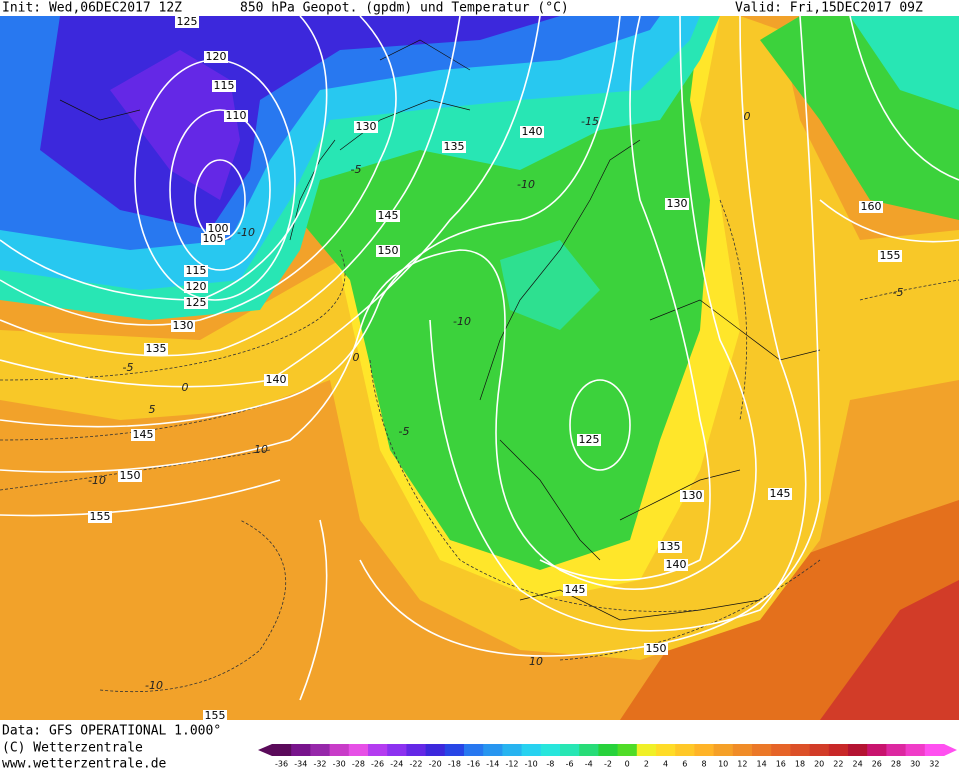 The height and width of the screenshot is (770, 959). What do you see at coordinates (511, 764) in the screenshot?
I see `colorbar-label: -12` at bounding box center [511, 764].